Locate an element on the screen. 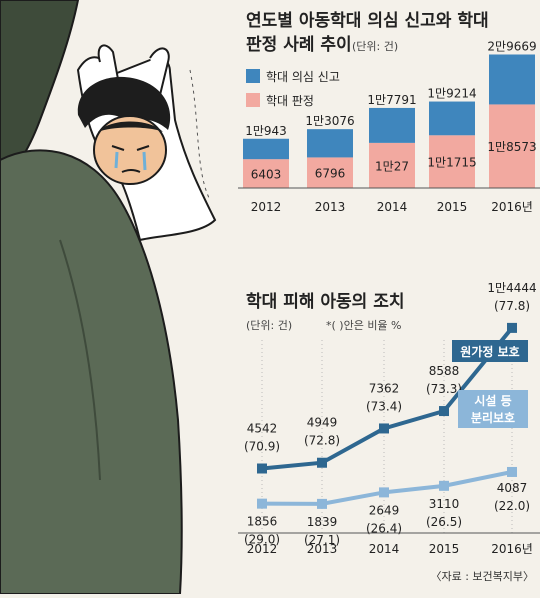  source-note: 〈자료 : 보건복지부〉 is located at coordinates (482, 576).